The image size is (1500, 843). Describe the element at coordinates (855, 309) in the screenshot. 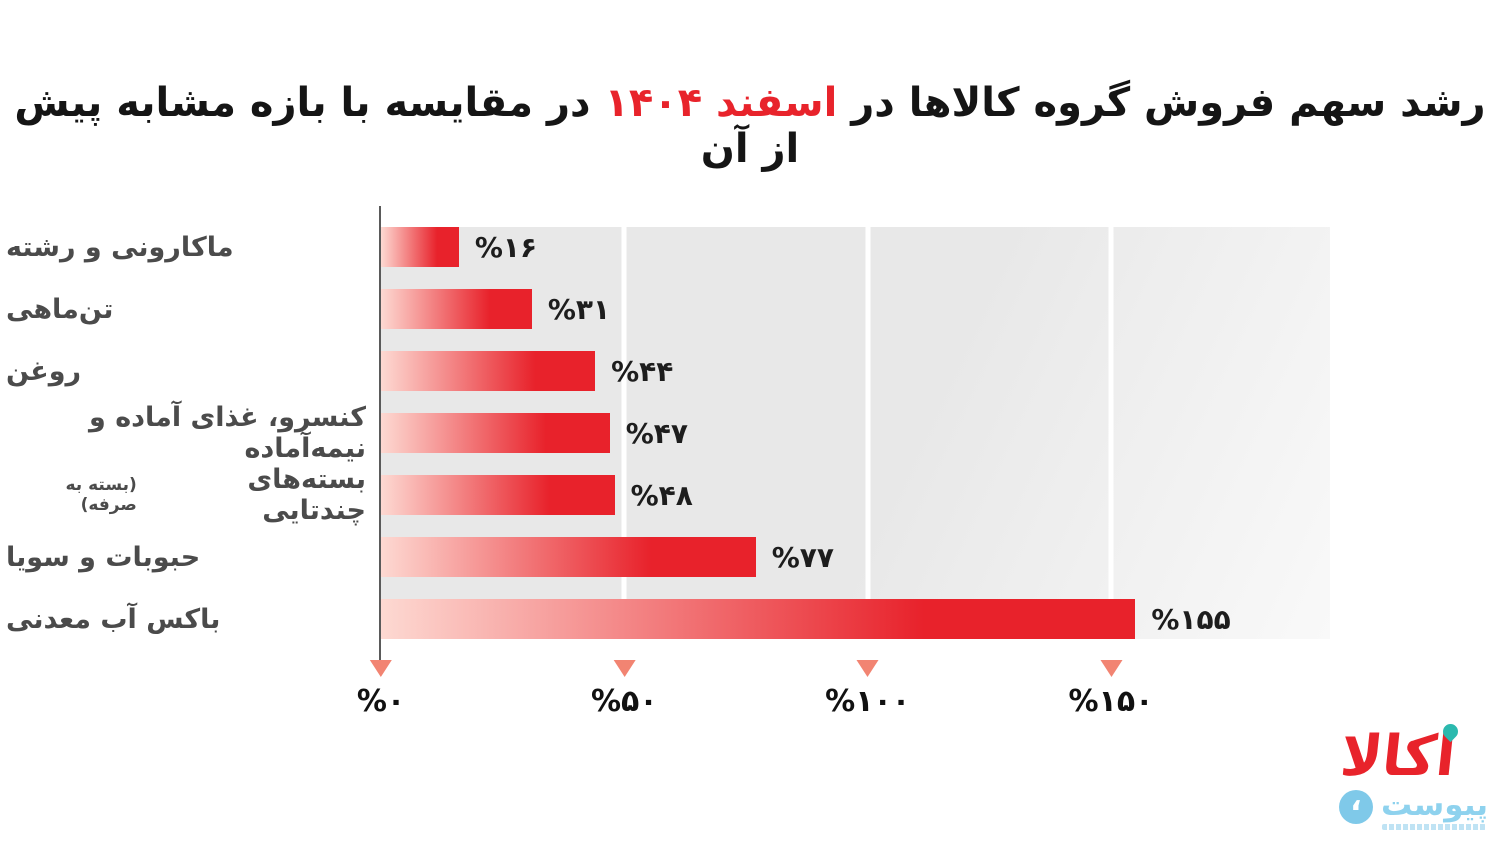

I see `bar-row-tuna: %۳۱` at that location.